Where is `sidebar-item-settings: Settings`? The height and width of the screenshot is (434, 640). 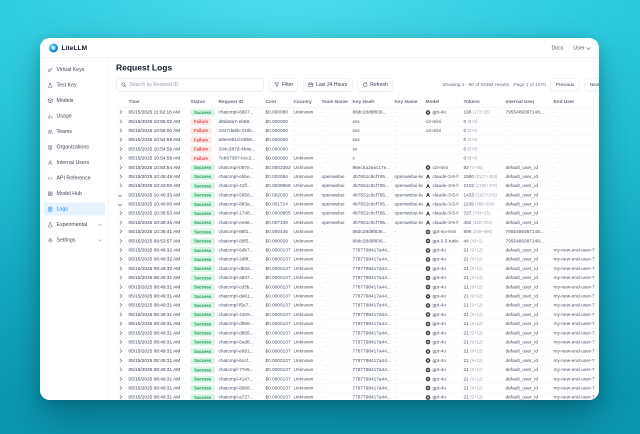
sidebar-item-settings: Settings is located at coordinates (75, 240).